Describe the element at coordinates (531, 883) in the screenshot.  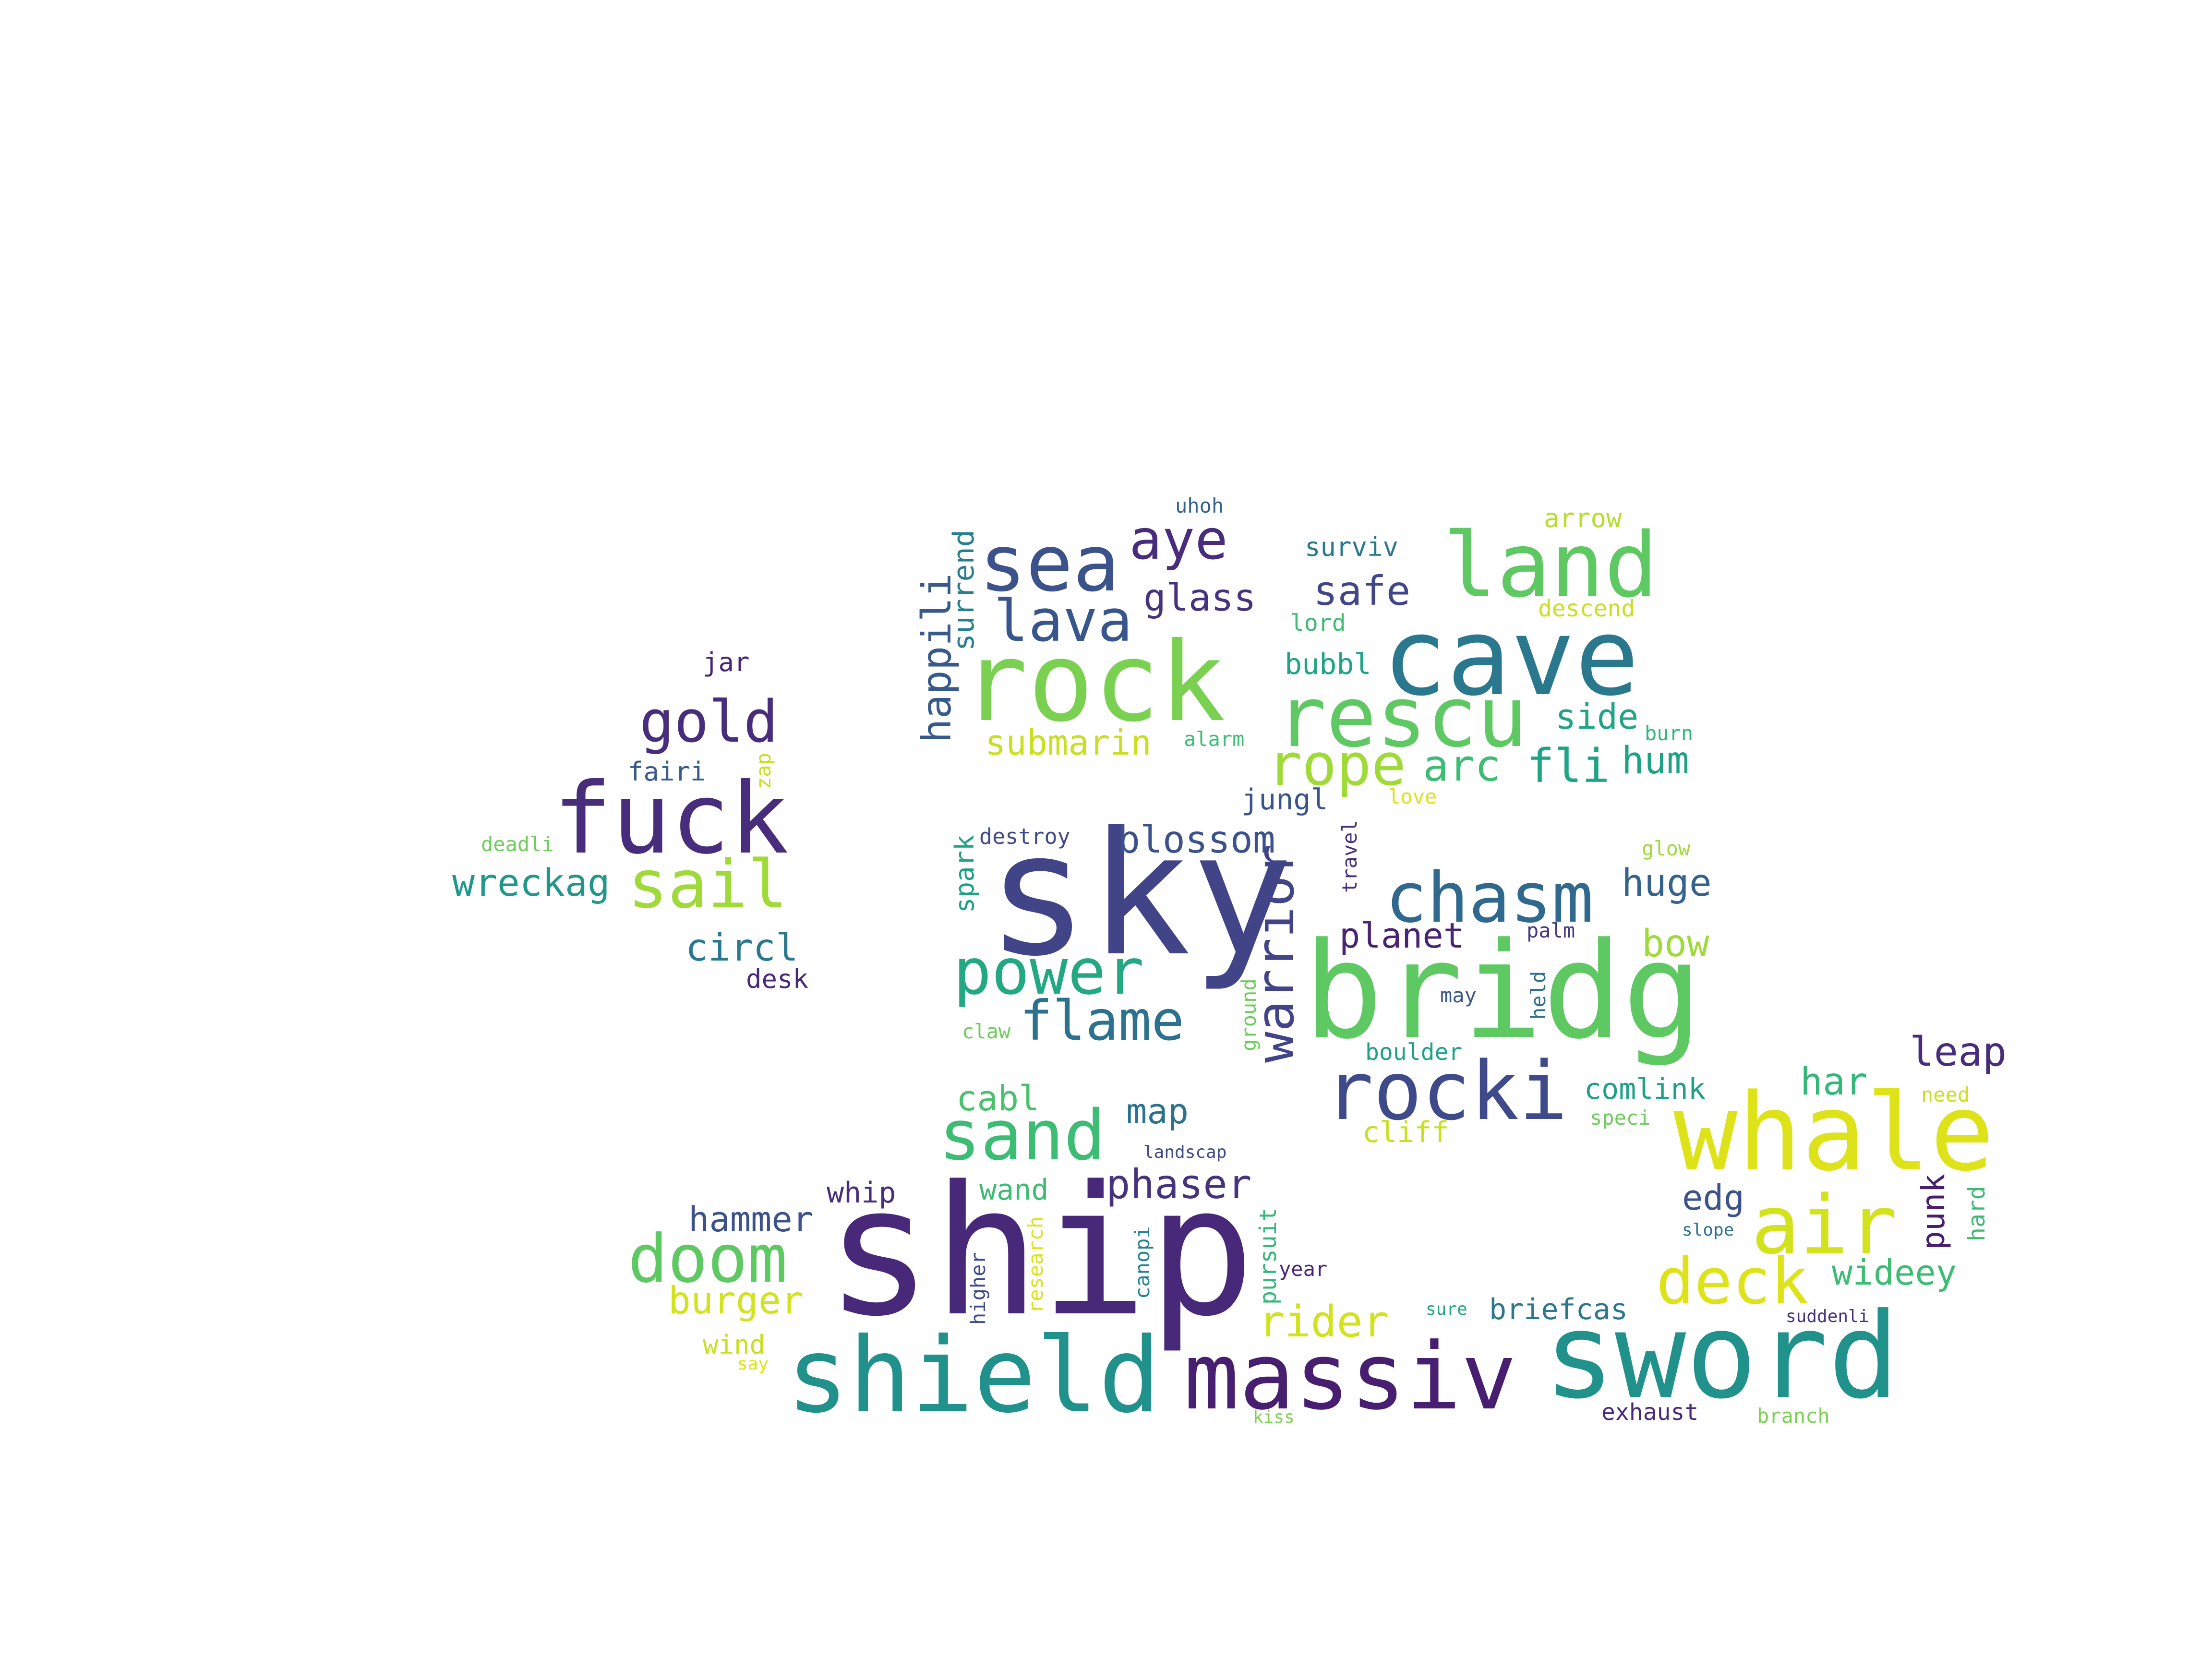
I see `word-wreckag: wreckag` at that location.